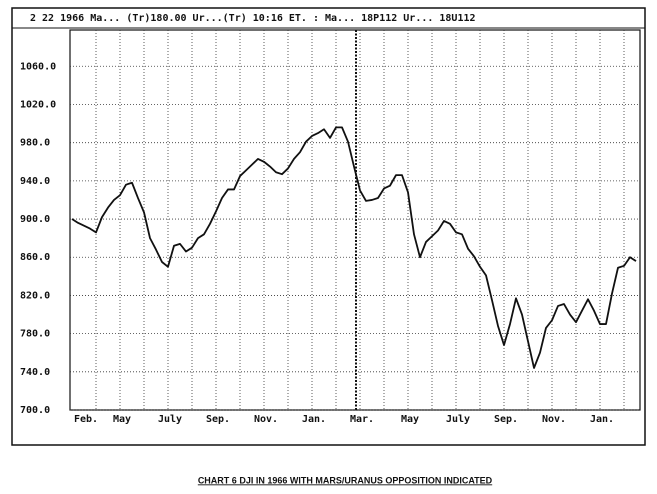 Image resolution: width=657 pixels, height=494 pixels. What do you see at coordinates (35, 257) in the screenshot?
I see `y-tick-label: 860.0` at bounding box center [35, 257].